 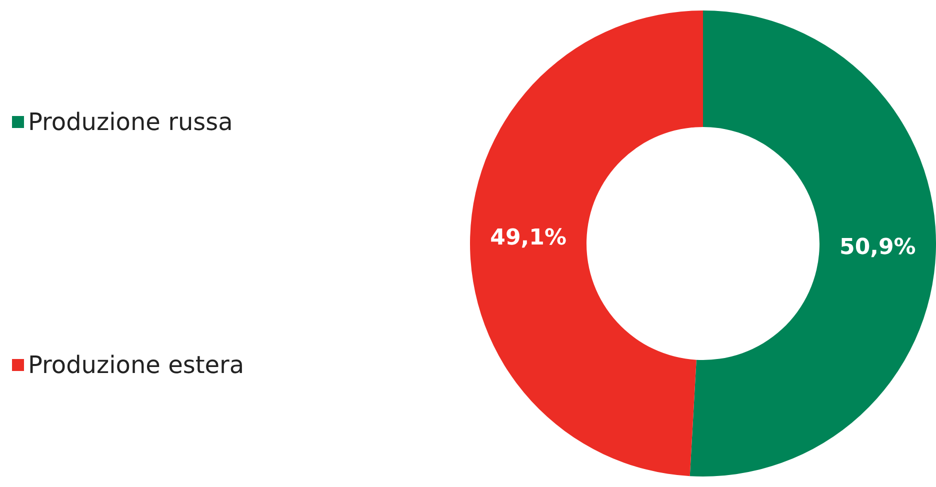 What do you see at coordinates (136, 365) in the screenshot?
I see `legend-label: Produzione estera` at bounding box center [136, 365].